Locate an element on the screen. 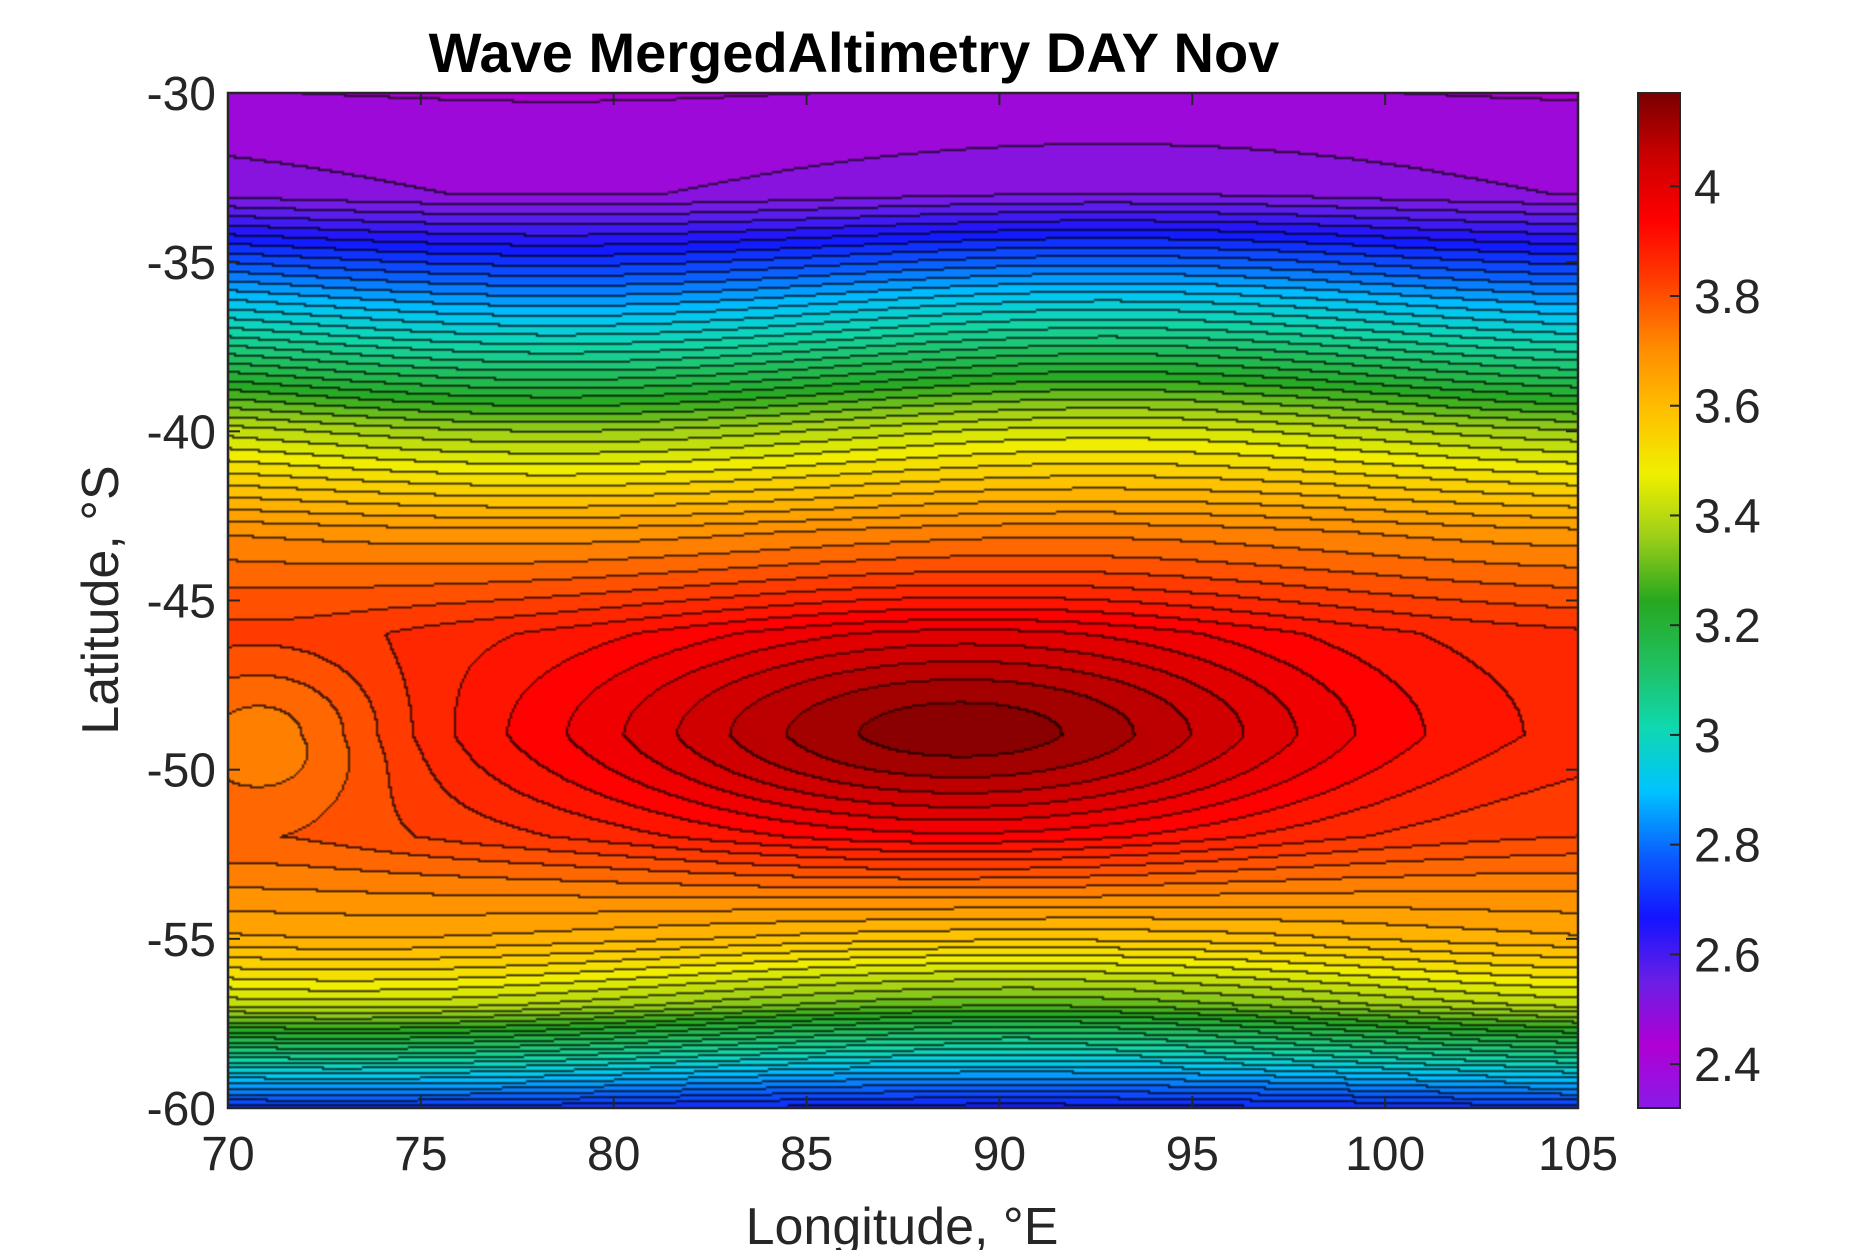  colorbar-tick-label: 2.6 is located at coordinates (1727, 955).